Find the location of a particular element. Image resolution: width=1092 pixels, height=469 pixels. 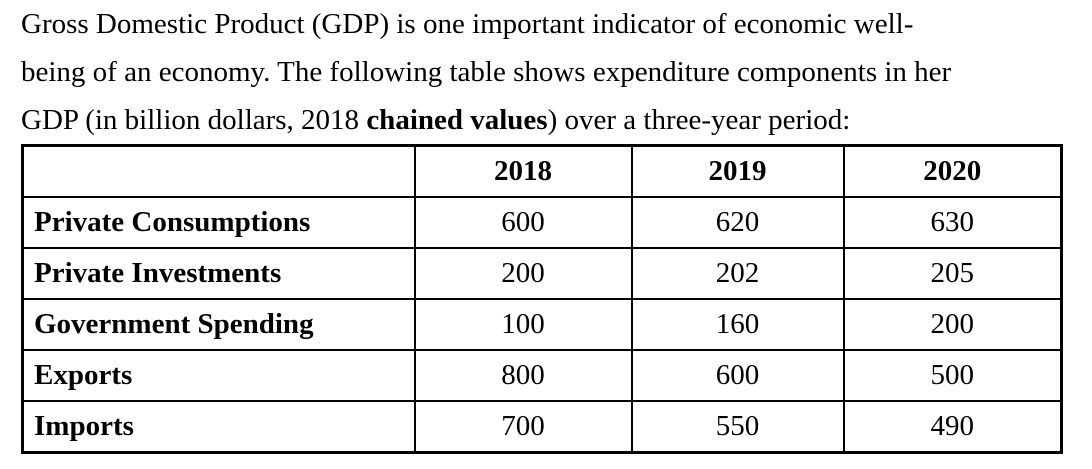

table-row: Private Investments 200 202 205 is located at coordinates (542, 273).